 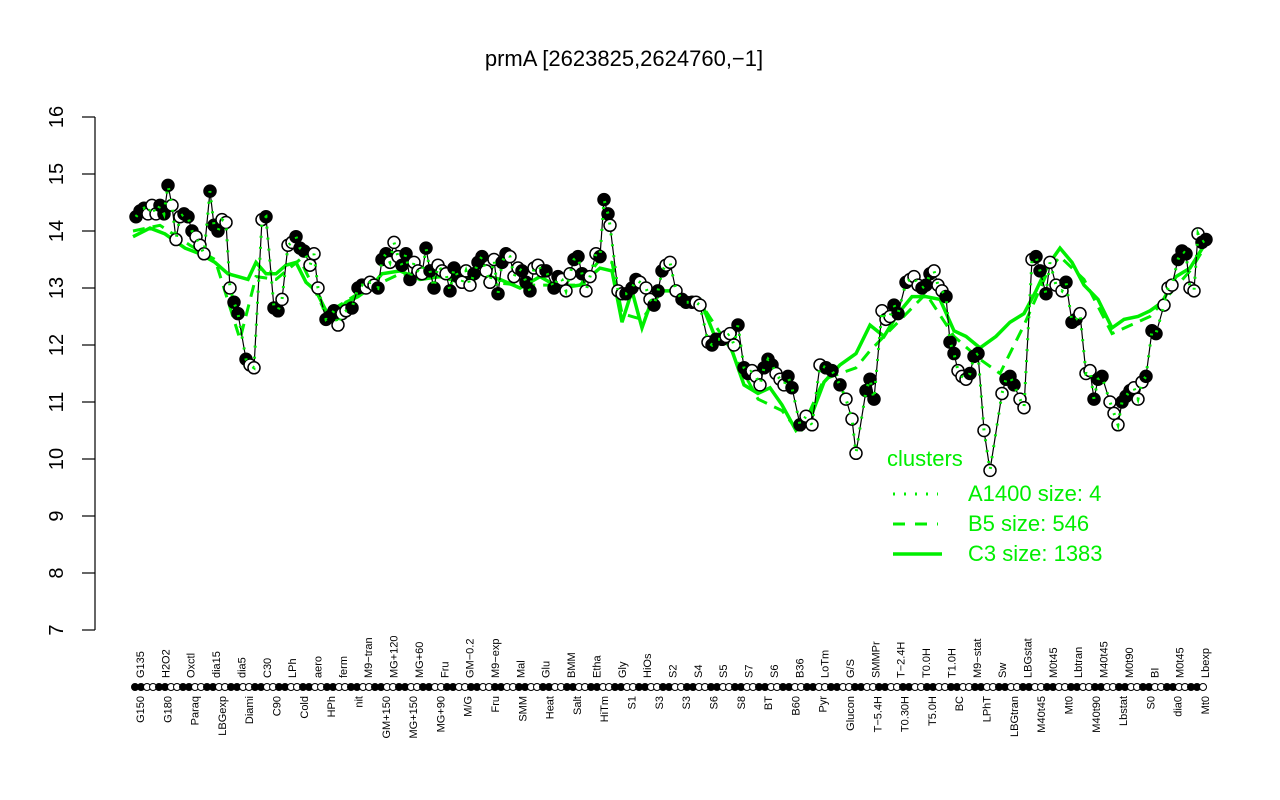 I want to click on x-tick-label: HiTm, so click(x=605, y=709).